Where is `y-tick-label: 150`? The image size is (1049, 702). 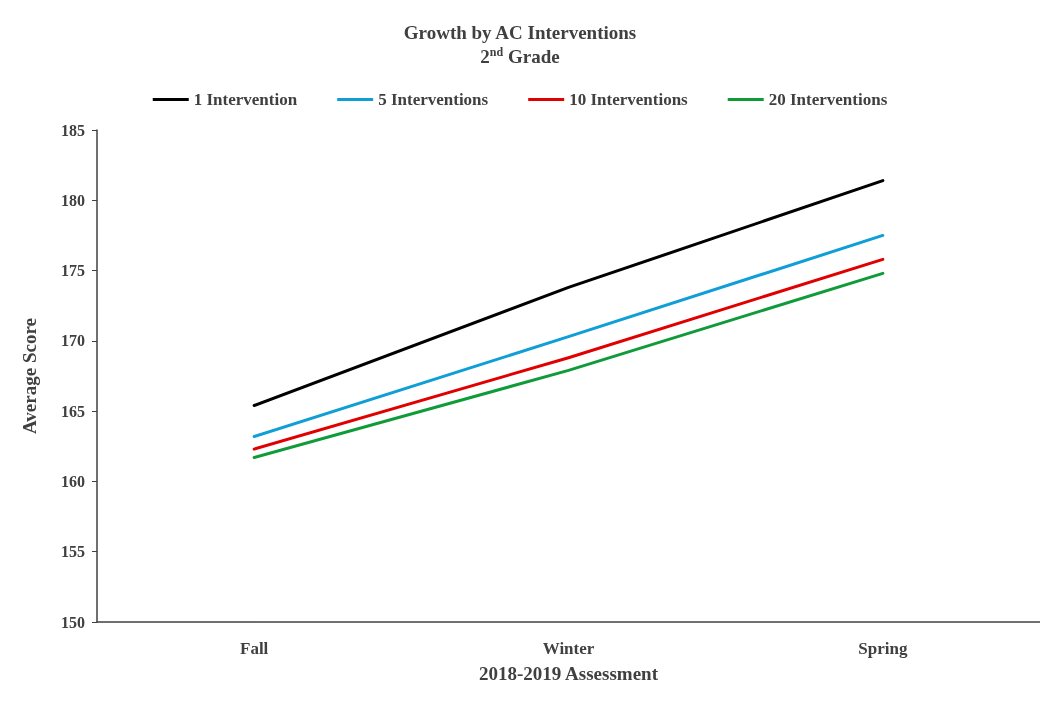
y-tick-label: 150 is located at coordinates (73, 622).